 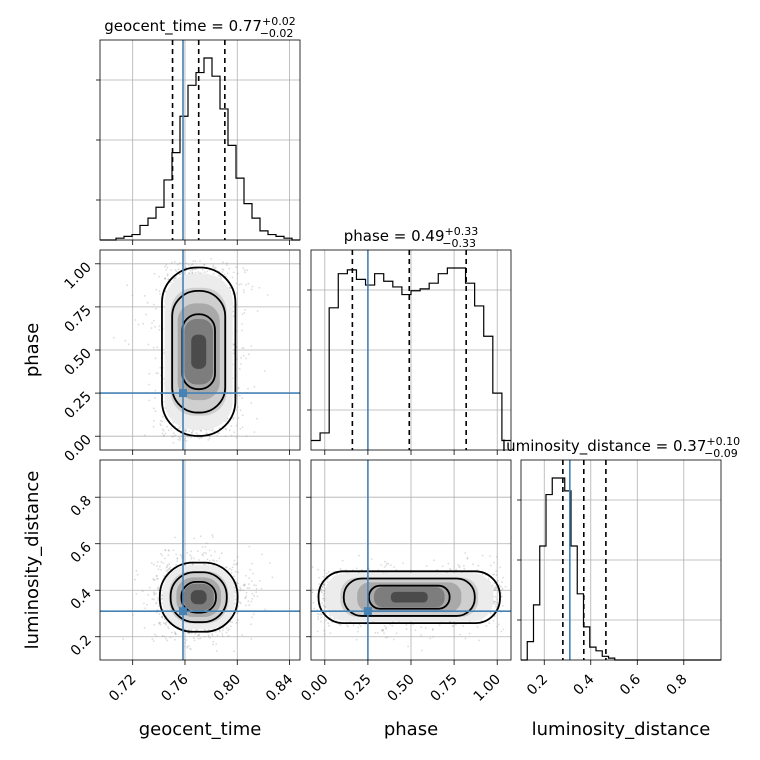 I want to click on y-axis-label-phase: phase, so click(x=32, y=350).